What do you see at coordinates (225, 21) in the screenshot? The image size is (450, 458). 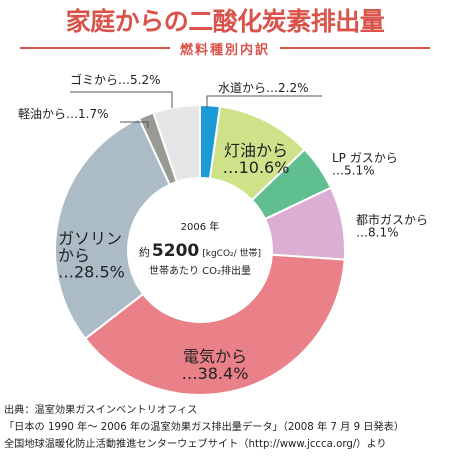 I see `chart-title: 家庭からの二酸化炭素排出量` at bounding box center [225, 21].